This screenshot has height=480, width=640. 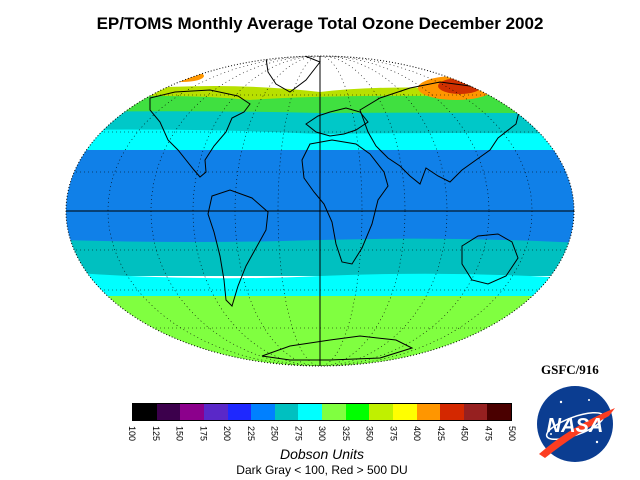 I want to click on scale-tick-label: 300, so click(x=322, y=434).